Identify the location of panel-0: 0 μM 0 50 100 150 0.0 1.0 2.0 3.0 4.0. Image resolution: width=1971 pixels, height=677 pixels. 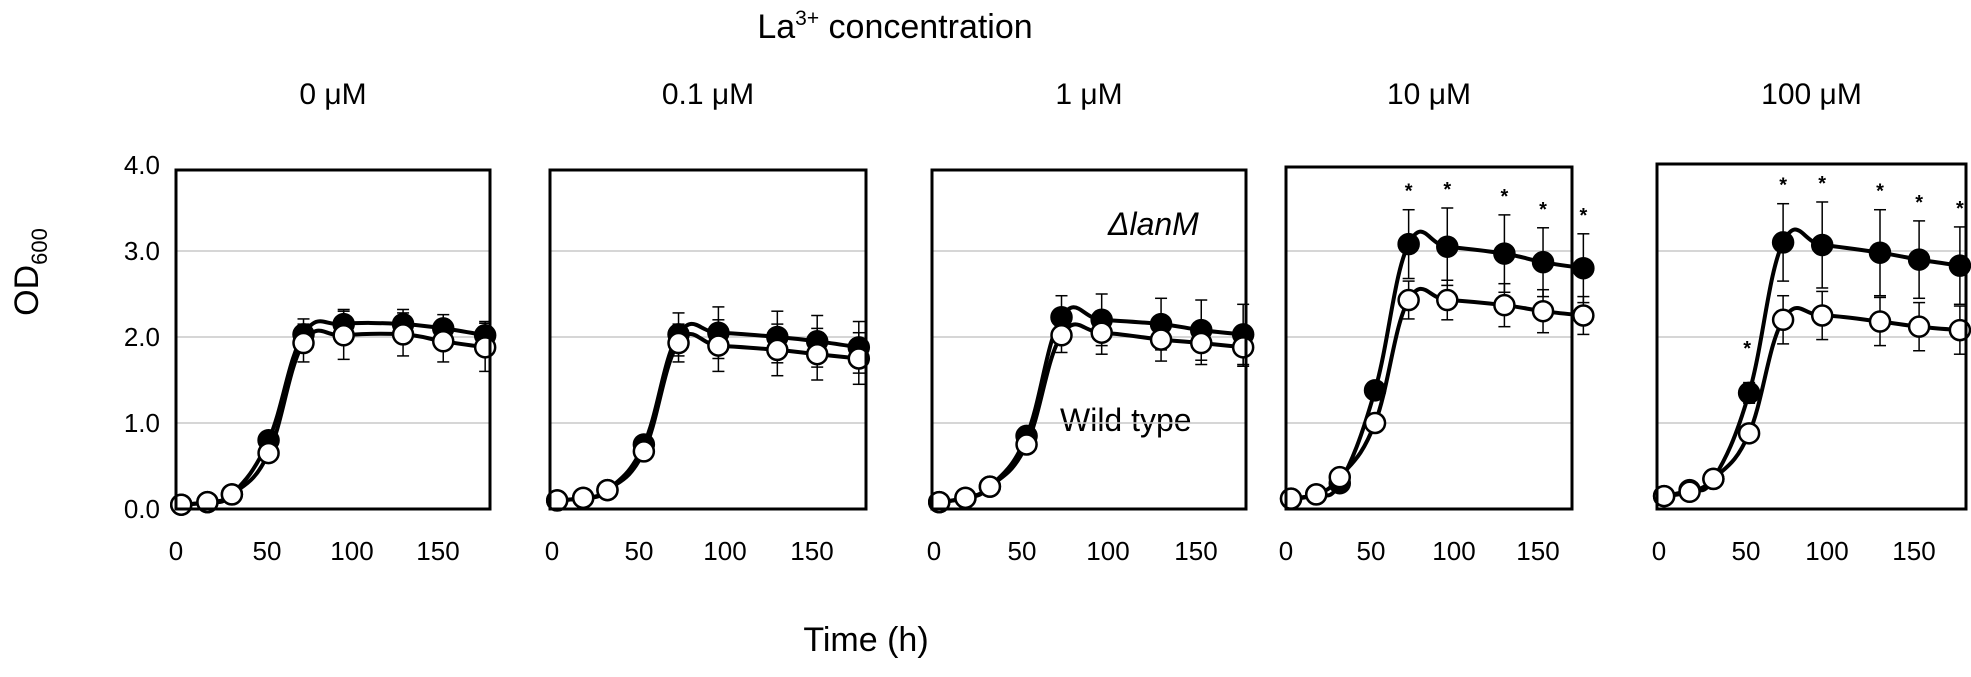
(310, 322).